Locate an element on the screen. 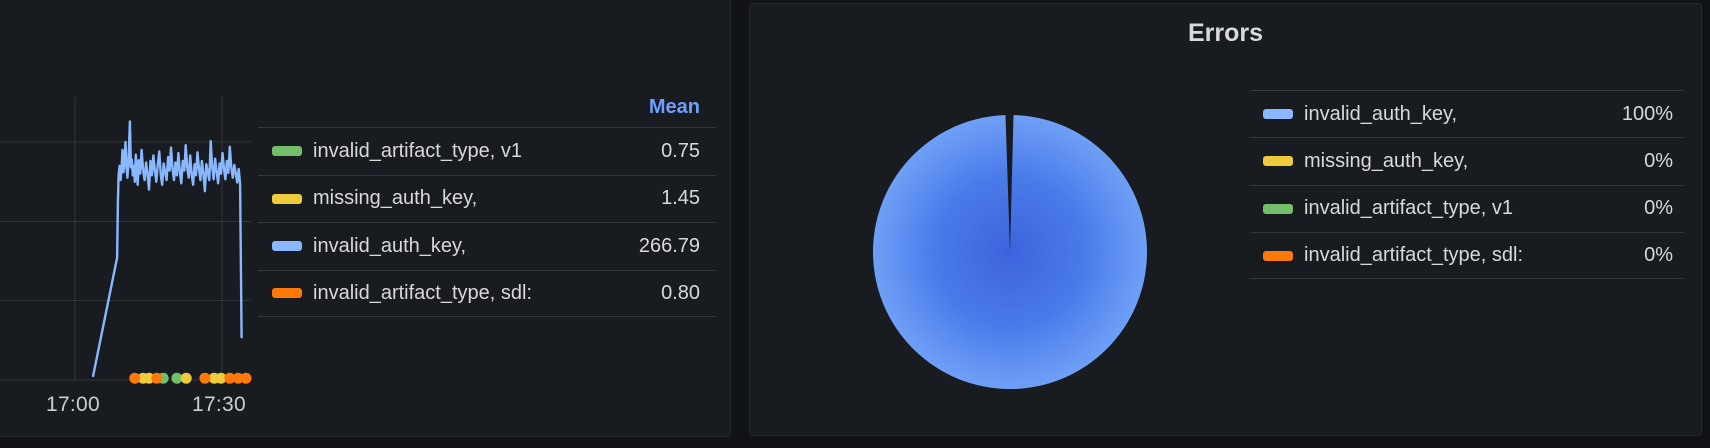 The width and height of the screenshot is (1710, 448). legend-row-invalid-artifact-type-v1: invalid_artifact_type, v1 0.75 is located at coordinates (487, 151).